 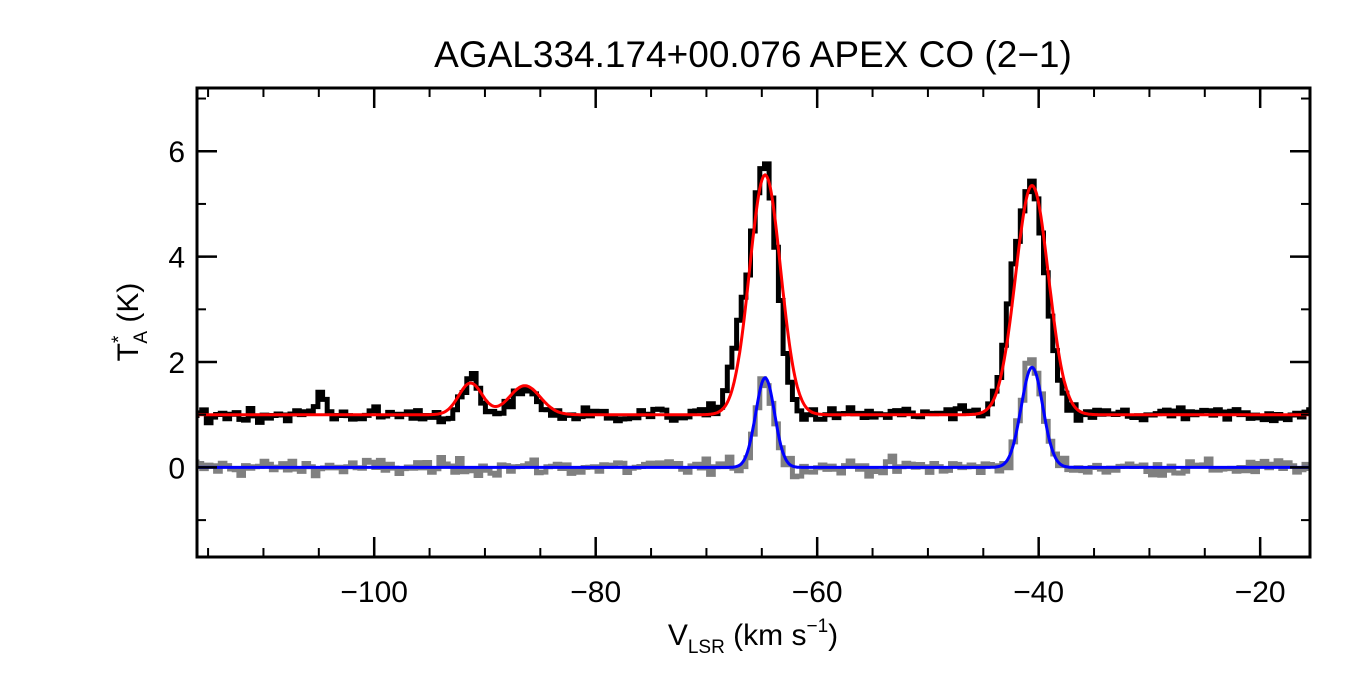 I want to click on x-axis-label-main: V, so click(x=678, y=635).